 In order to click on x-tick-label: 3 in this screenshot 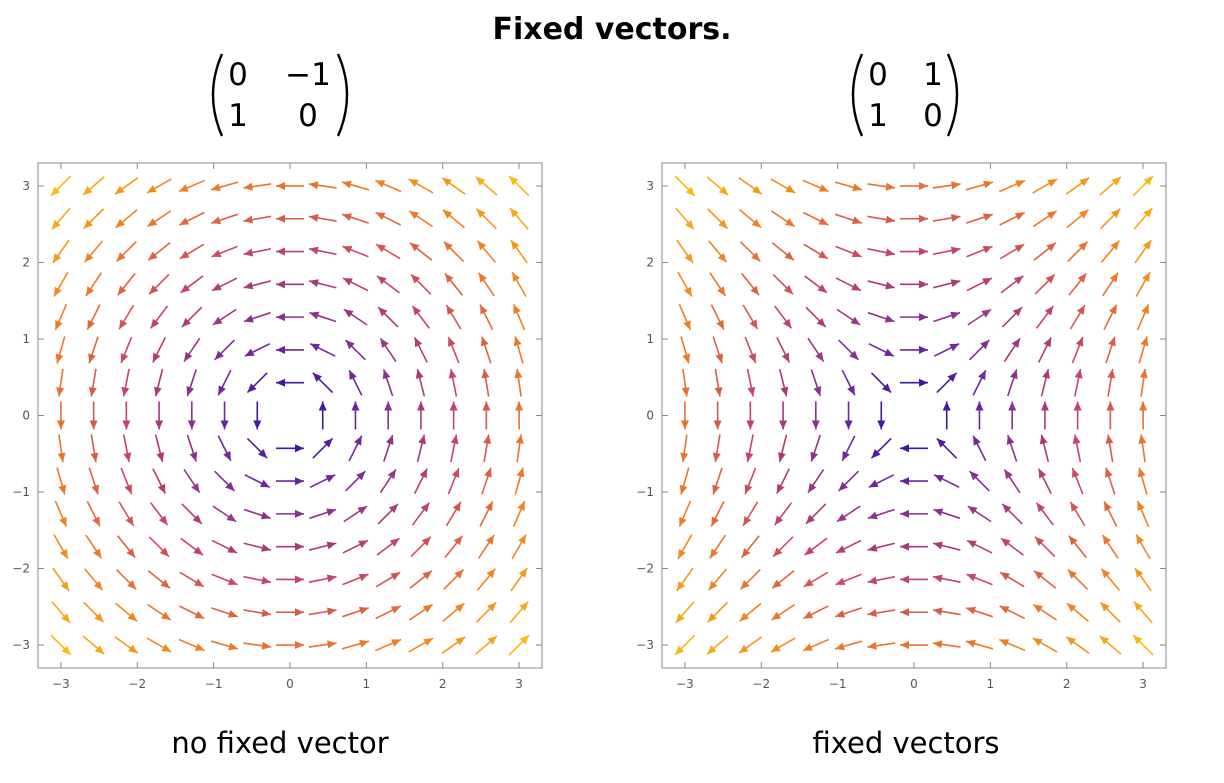, I will do `click(1143, 684)`.